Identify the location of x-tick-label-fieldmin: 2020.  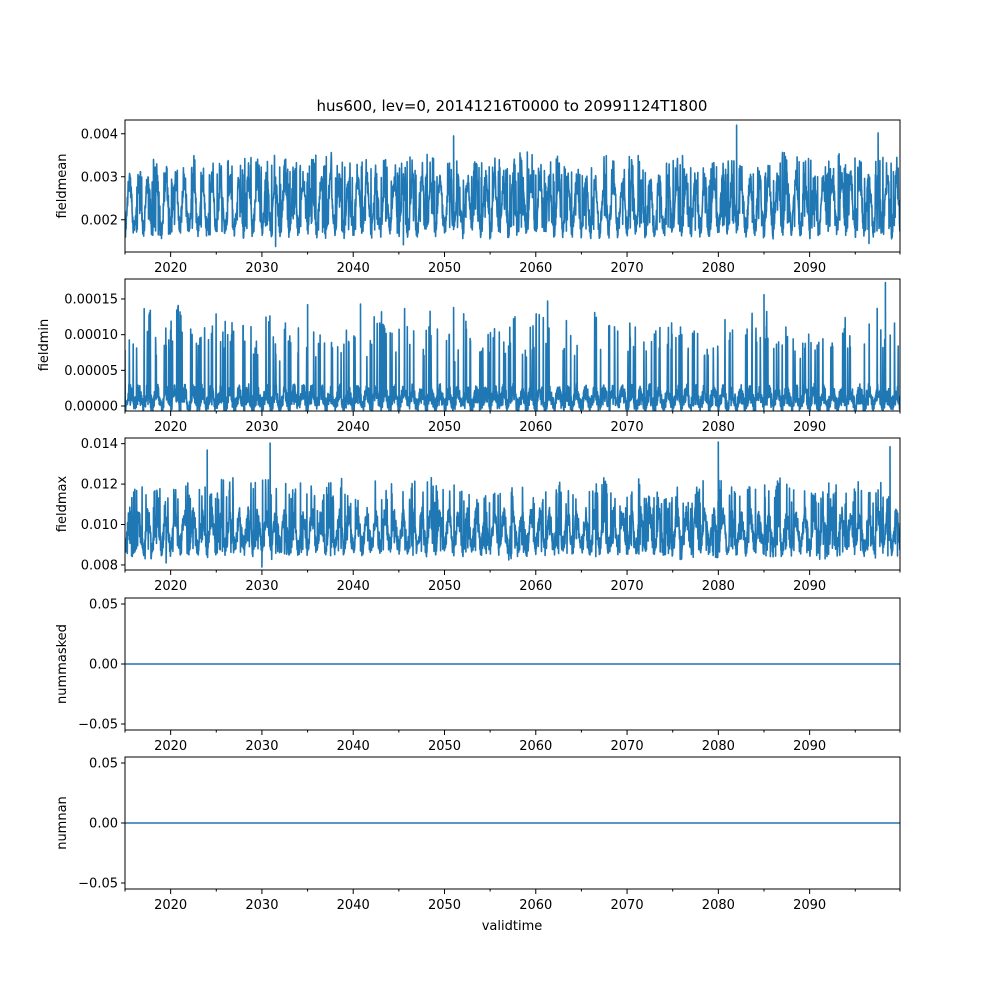
(170, 427).